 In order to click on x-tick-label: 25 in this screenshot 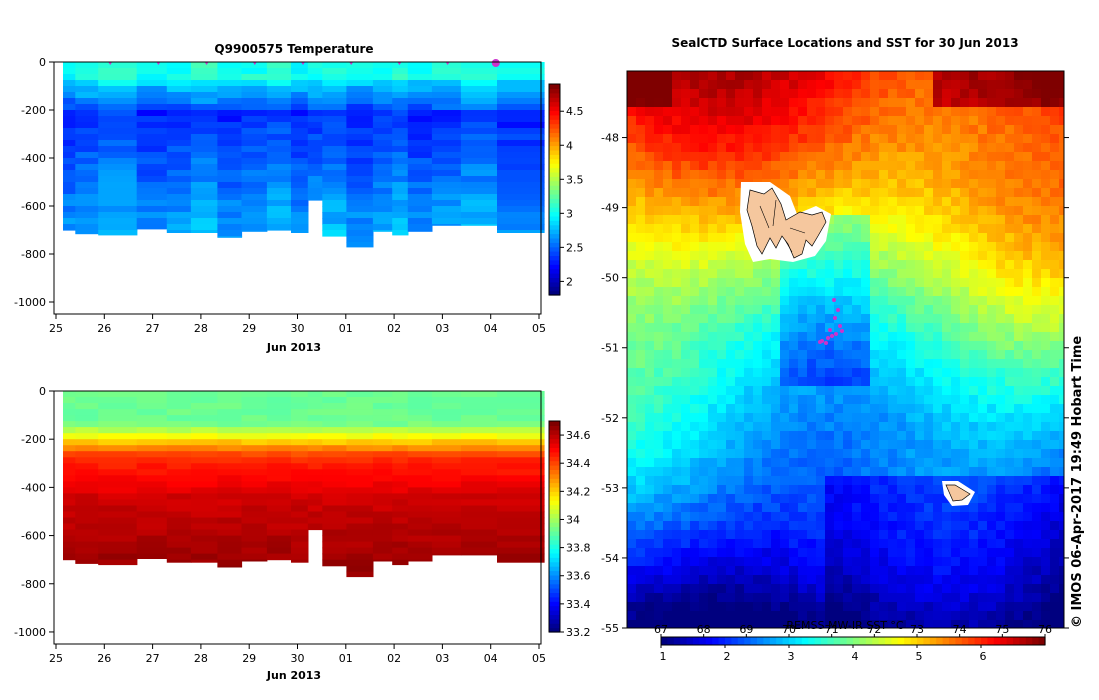, I will do `click(56, 658)`.